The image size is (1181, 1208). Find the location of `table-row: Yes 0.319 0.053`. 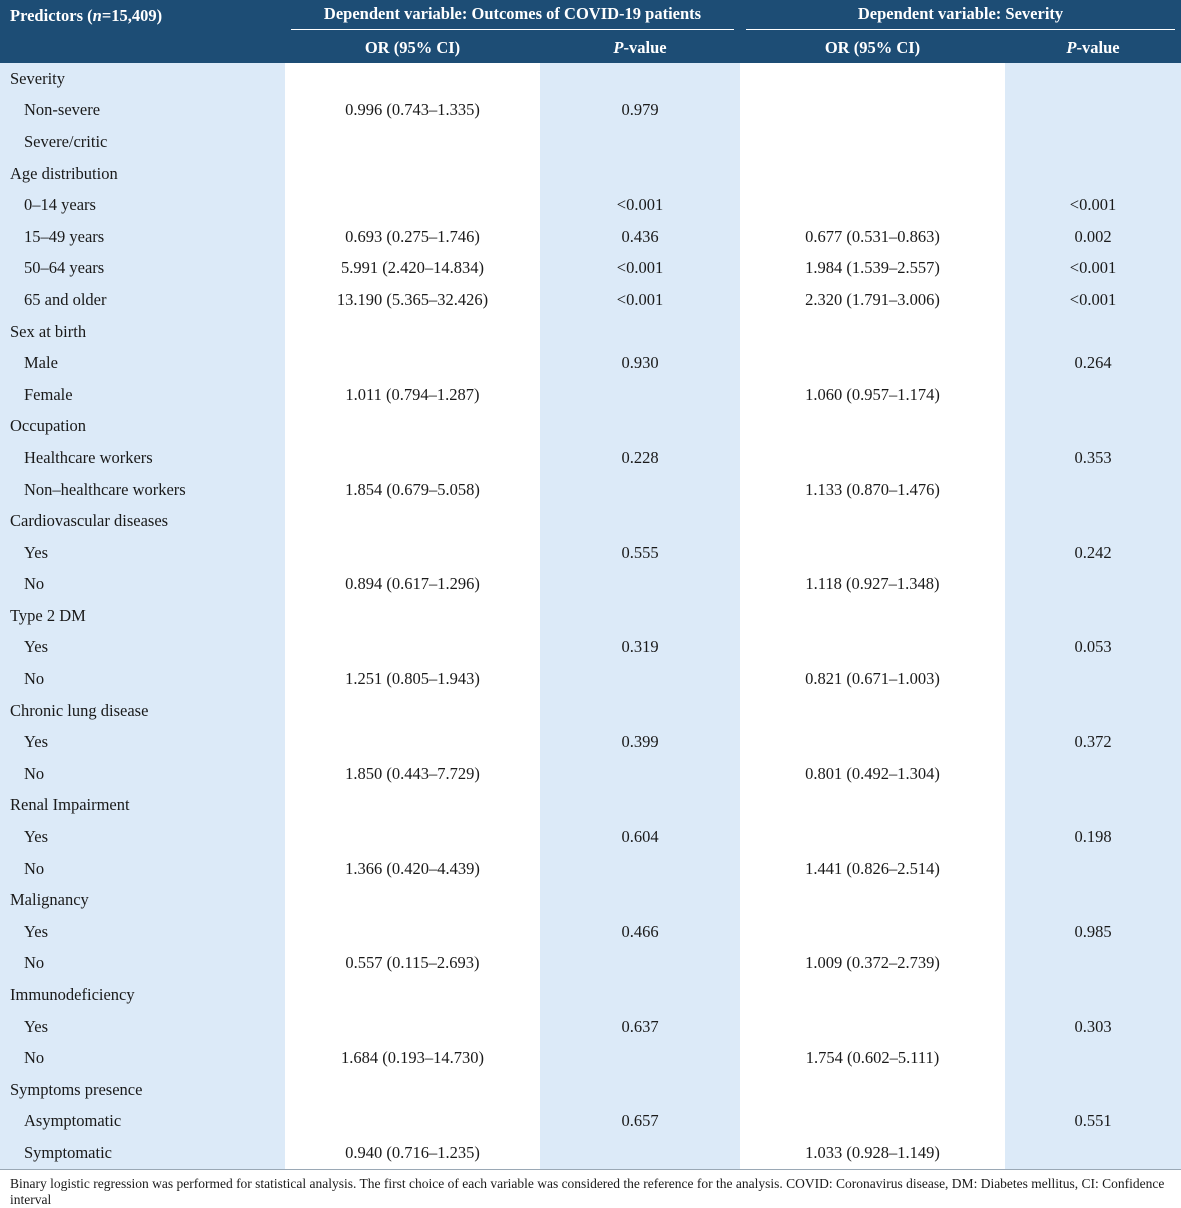

table-row: Yes 0.319 0.053 is located at coordinates (590, 647).